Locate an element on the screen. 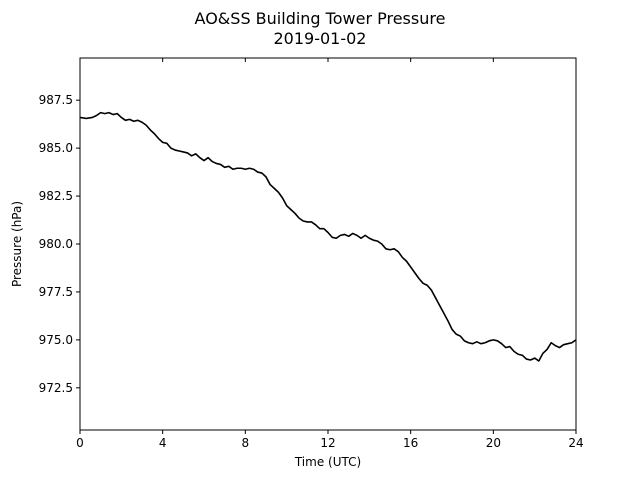 This screenshot has width=640, height=480. y-axis-label: Pressure (hPa) is located at coordinates (17, 244).